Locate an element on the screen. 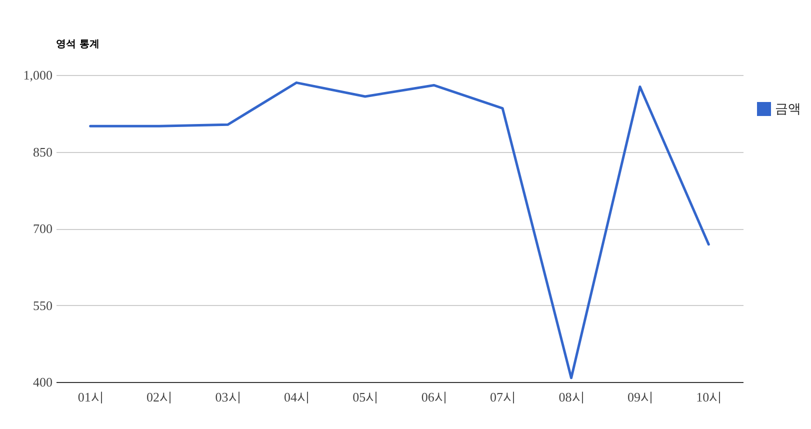 The height and width of the screenshot is (429, 811). x-tick-label: 03시 is located at coordinates (228, 397).